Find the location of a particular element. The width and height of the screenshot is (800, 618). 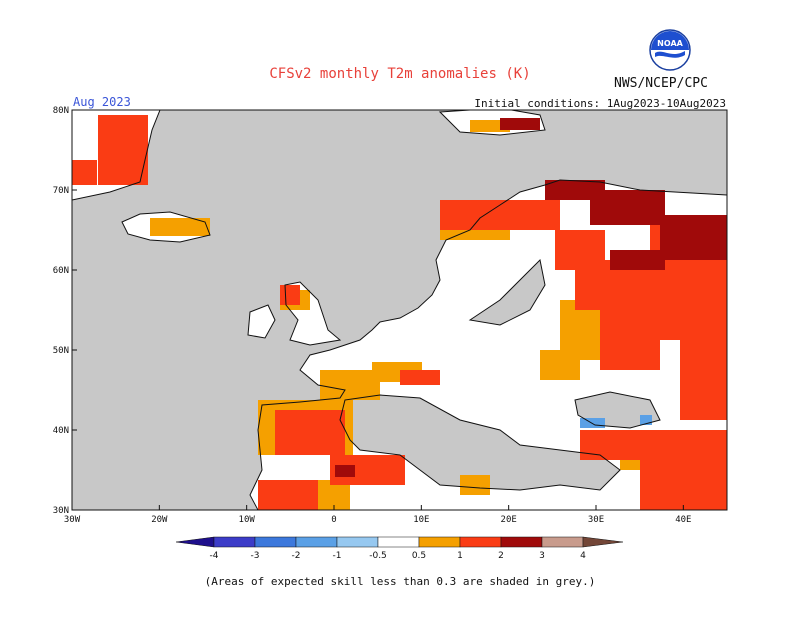

lon-tick-label: 0 is located at coordinates (333, 520).